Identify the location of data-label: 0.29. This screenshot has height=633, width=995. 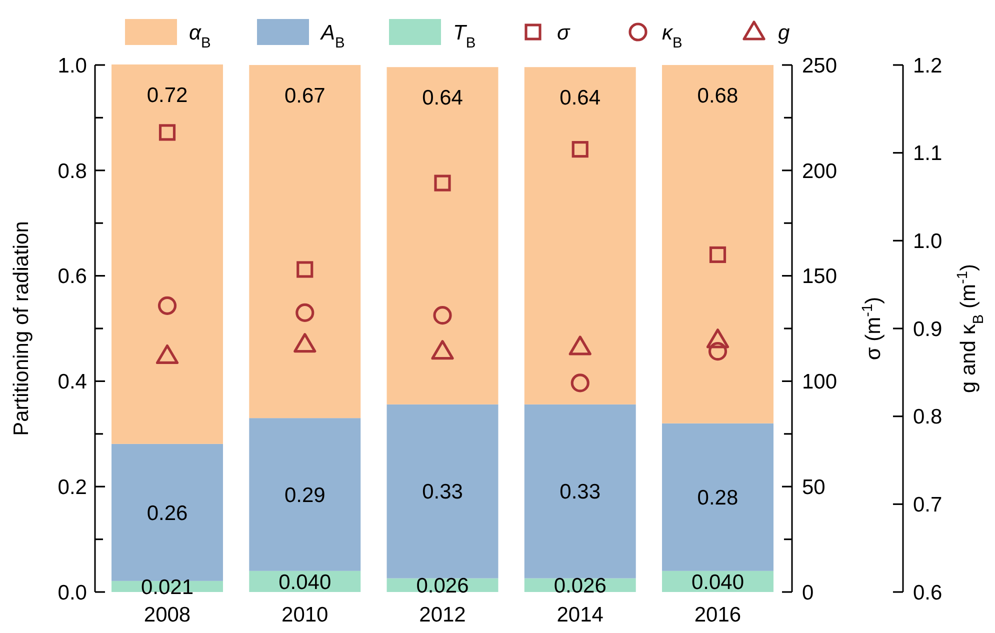
(305, 495).